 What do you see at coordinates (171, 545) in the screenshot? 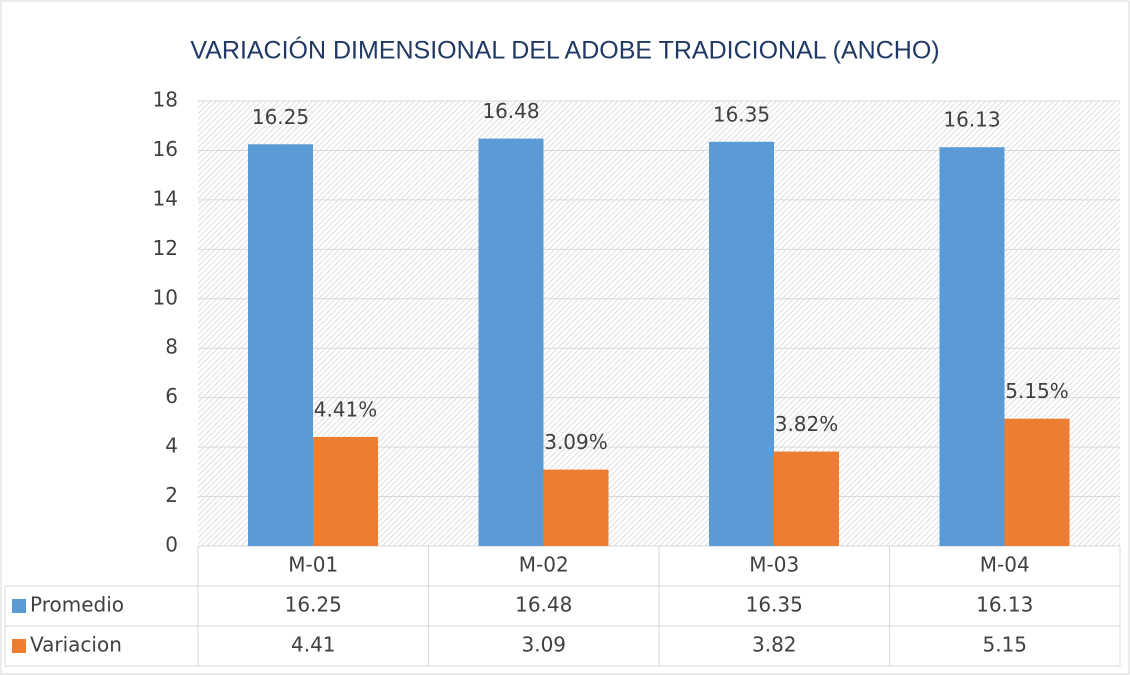
I see `y-tick-label: 0` at bounding box center [171, 545].